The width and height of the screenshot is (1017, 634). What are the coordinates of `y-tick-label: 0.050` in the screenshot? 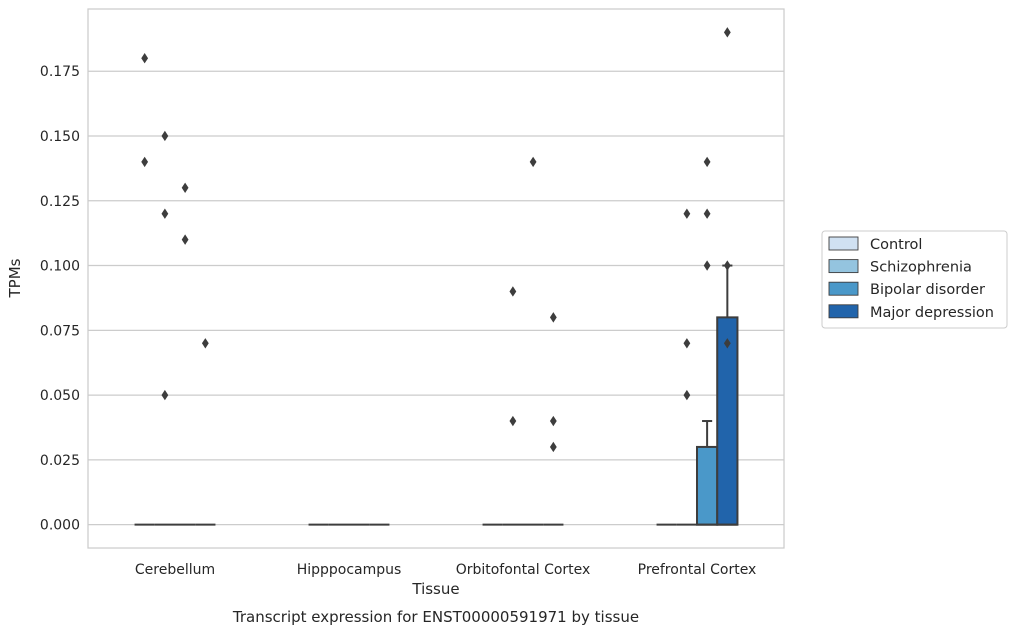 It's located at (60, 396).